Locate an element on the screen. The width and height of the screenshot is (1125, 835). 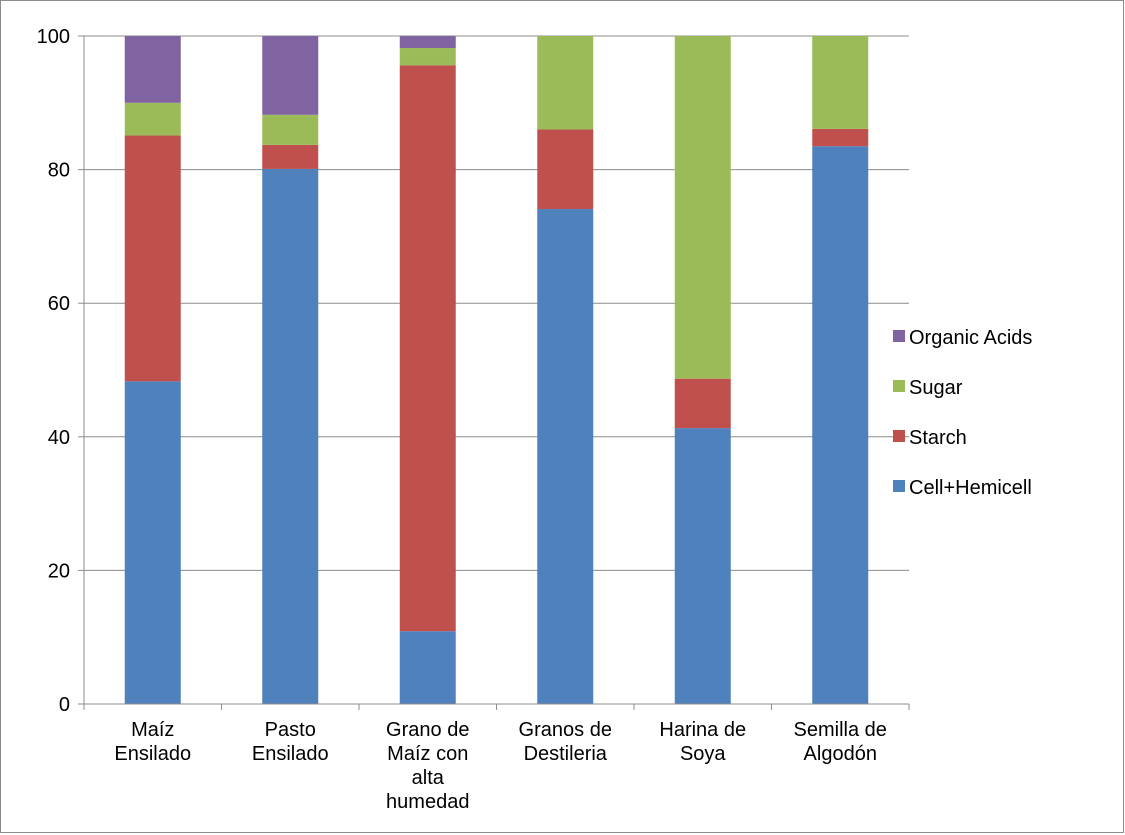
x-category-label-line: Semilla de is located at coordinates (840, 730).